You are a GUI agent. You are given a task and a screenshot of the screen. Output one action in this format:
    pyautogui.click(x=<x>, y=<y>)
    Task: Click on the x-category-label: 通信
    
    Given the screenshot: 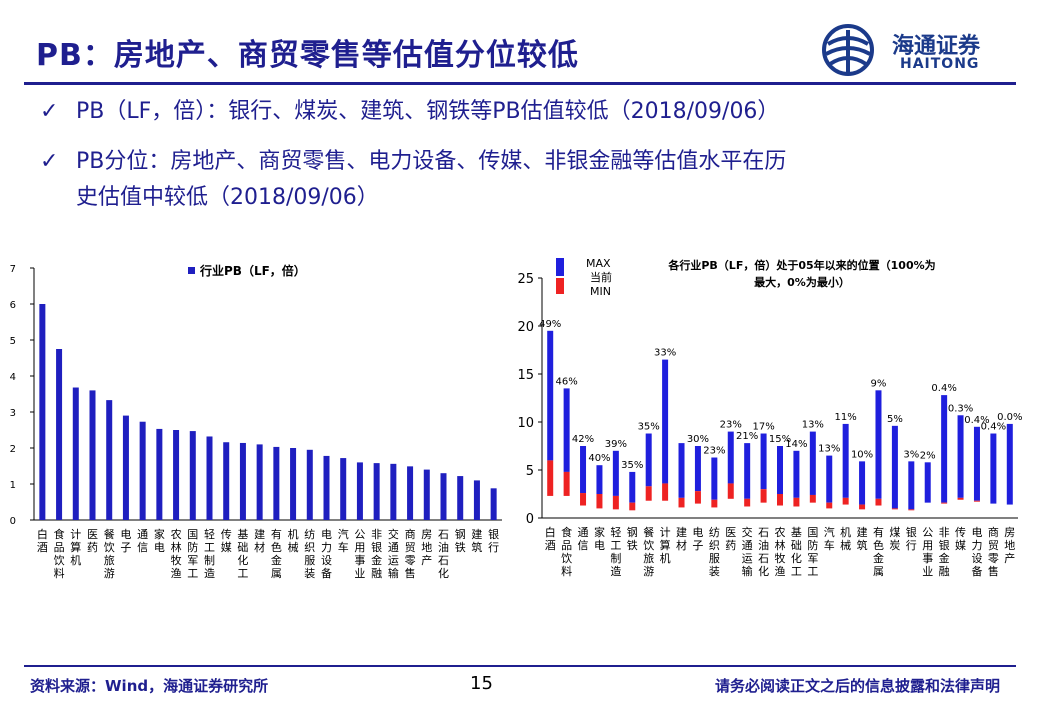 What is the action you would take?
    pyautogui.click(x=142, y=541)
    